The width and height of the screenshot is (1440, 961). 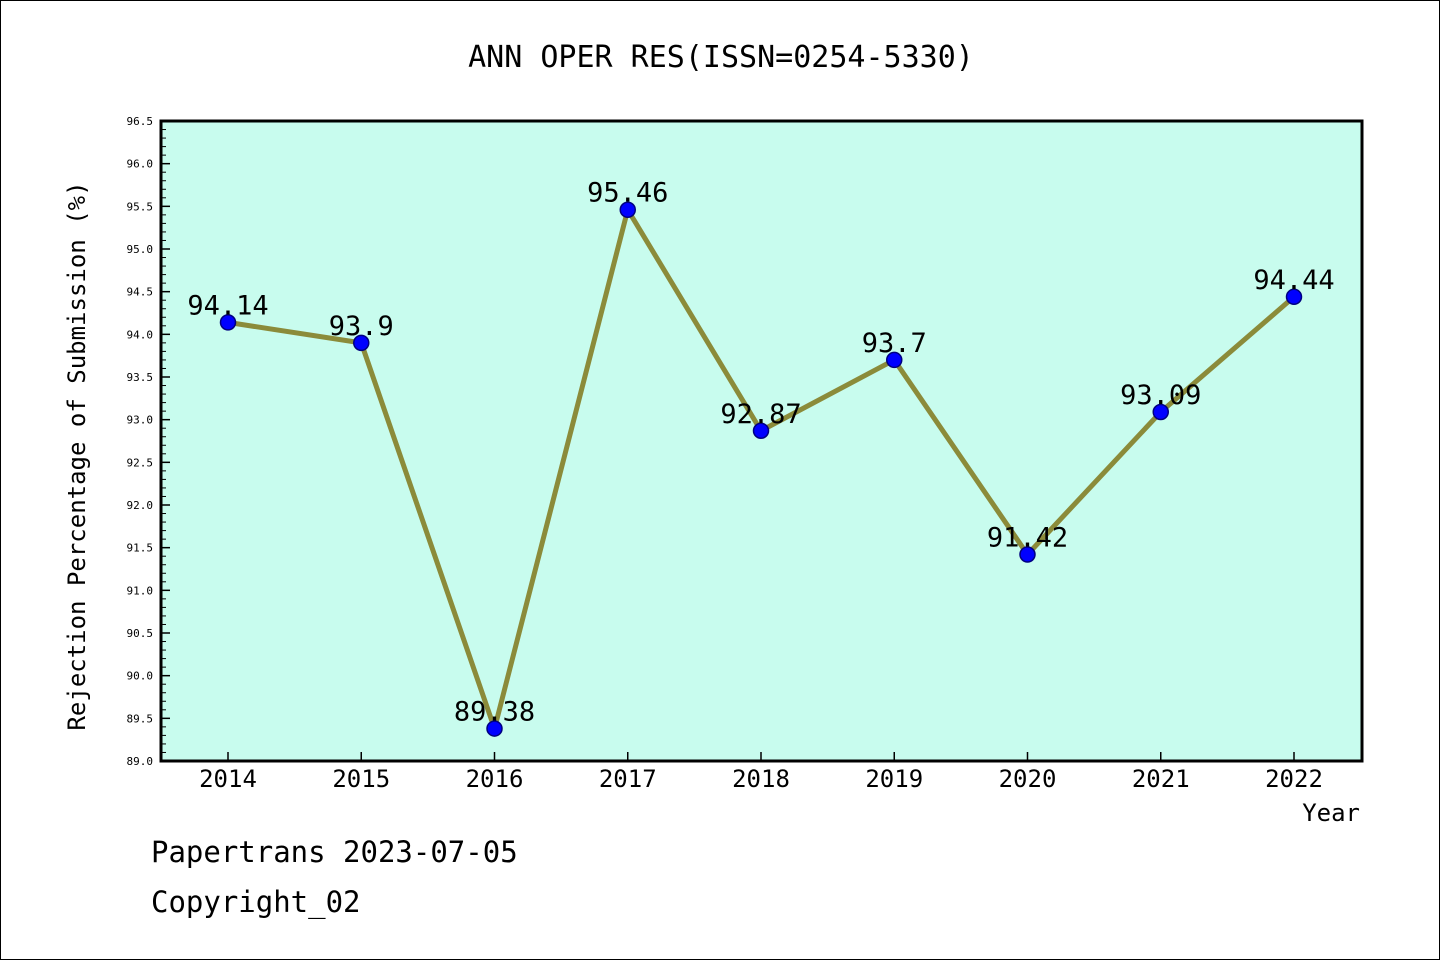 I want to click on y-tick-label: 89.0, so click(x=140, y=761).